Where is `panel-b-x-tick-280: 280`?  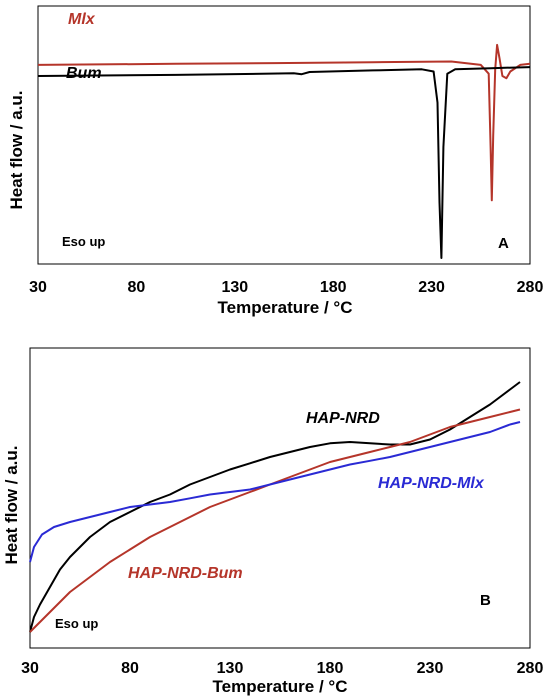 panel-b-x-tick-280: 280 is located at coordinates (530, 668).